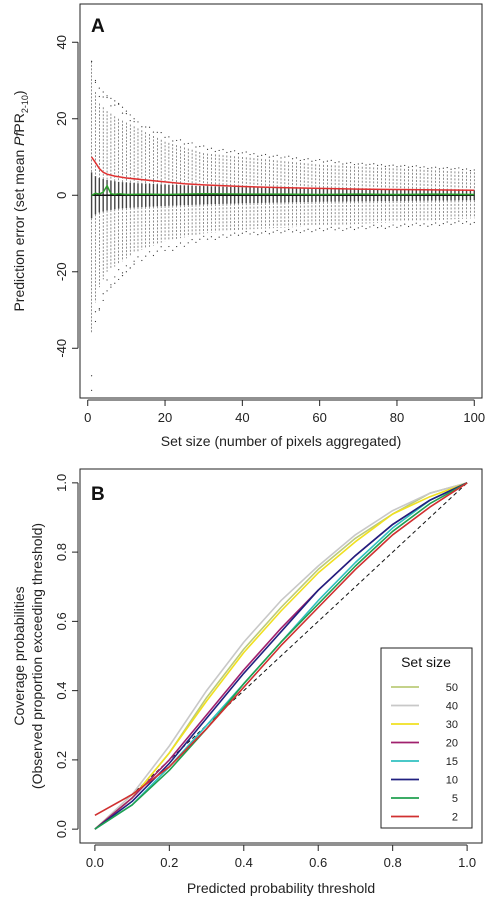  What do you see at coordinates (61, 483) in the screenshot?
I see `panel-b-y-tick-label: 1.0` at bounding box center [61, 483].